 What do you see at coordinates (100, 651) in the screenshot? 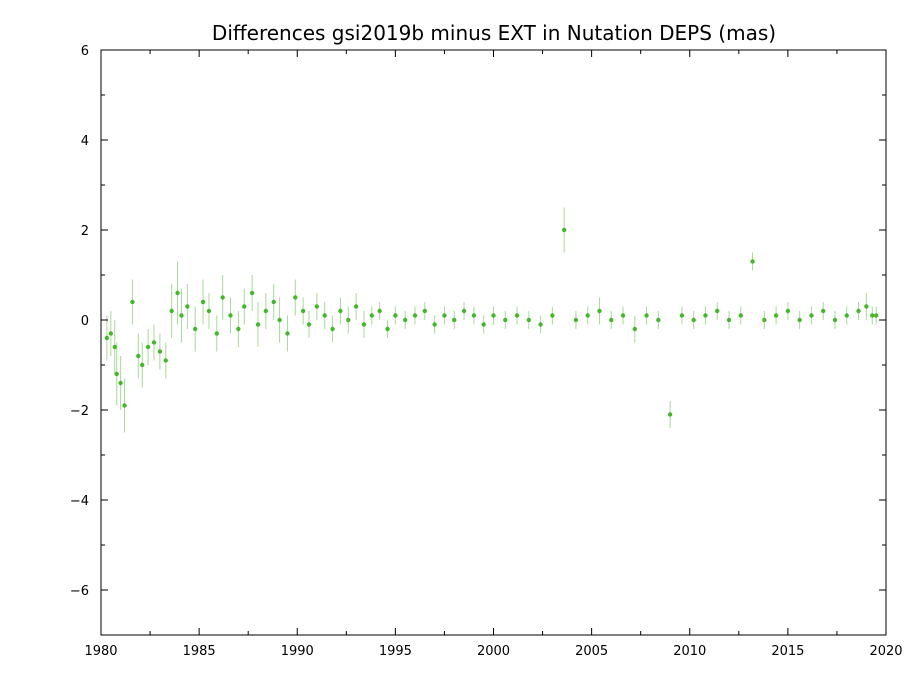
I see `x-tick-label: 1980` at bounding box center [100, 651].